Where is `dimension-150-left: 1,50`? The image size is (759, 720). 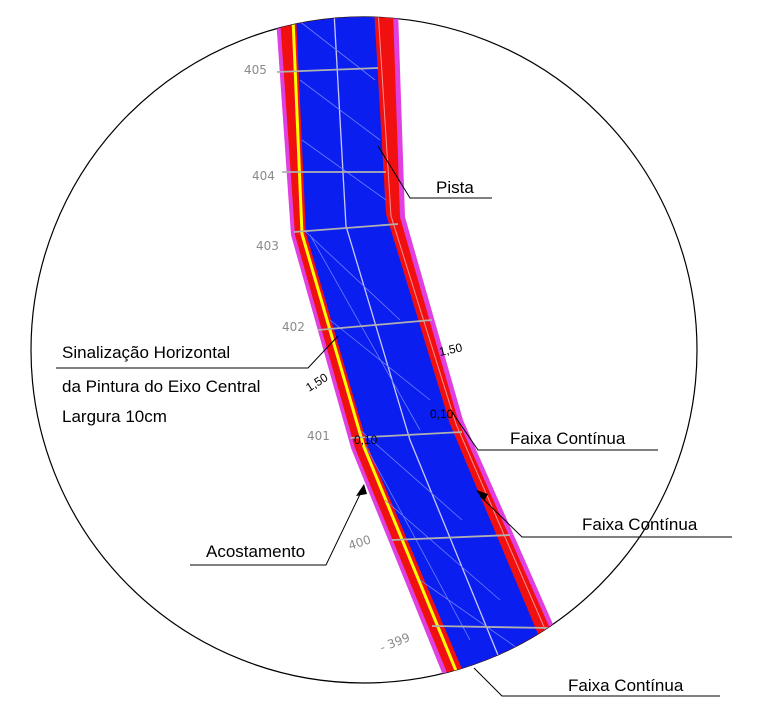
dimension-150-left: 1,50 is located at coordinates (317, 382).